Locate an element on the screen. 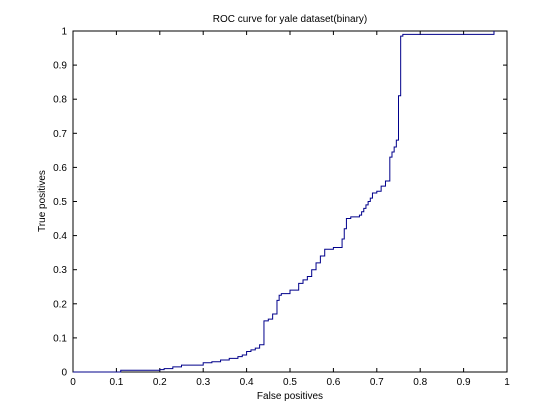  y-tick-label: 1 is located at coordinates (64, 32).